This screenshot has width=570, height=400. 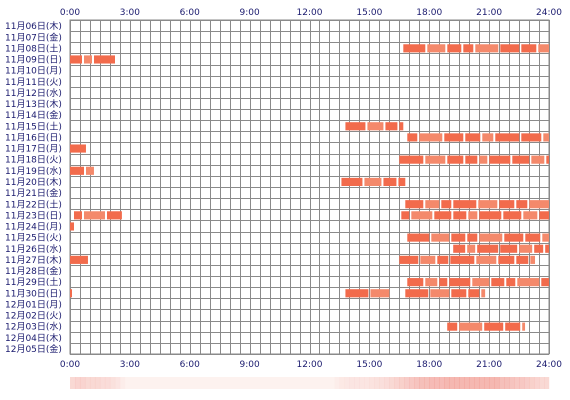 What do you see at coordinates (429, 365) in the screenshot?
I see `x-tick-label-bottom: 18:00` at bounding box center [429, 365].